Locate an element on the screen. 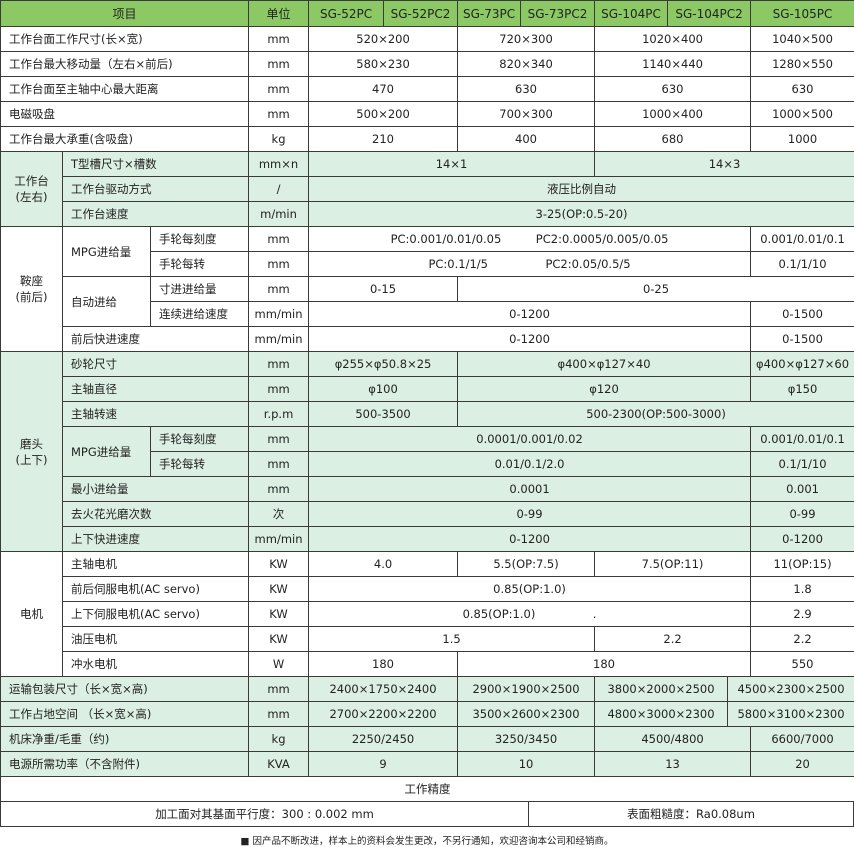 The image size is (854, 847). row-unit: W is located at coordinates (279, 664).